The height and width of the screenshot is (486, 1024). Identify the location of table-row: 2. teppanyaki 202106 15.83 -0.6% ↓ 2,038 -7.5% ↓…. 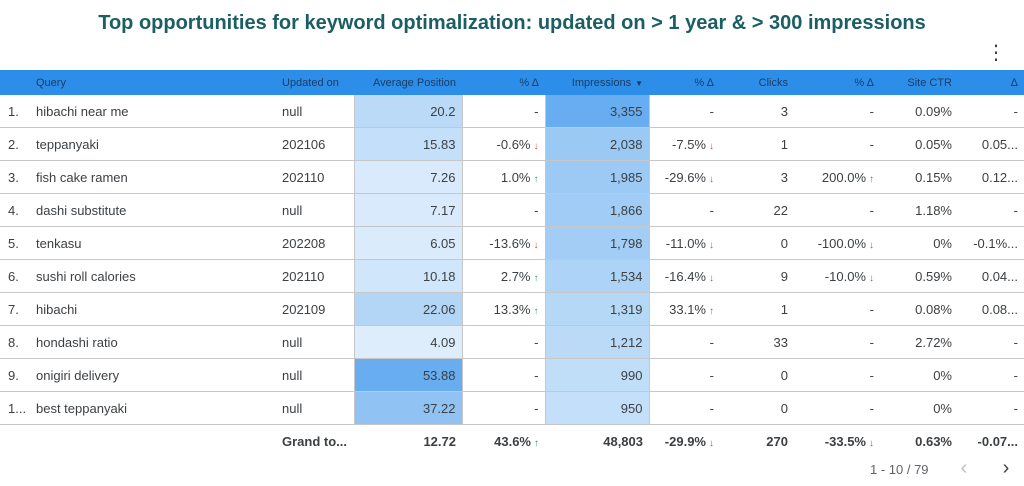
(512, 144).